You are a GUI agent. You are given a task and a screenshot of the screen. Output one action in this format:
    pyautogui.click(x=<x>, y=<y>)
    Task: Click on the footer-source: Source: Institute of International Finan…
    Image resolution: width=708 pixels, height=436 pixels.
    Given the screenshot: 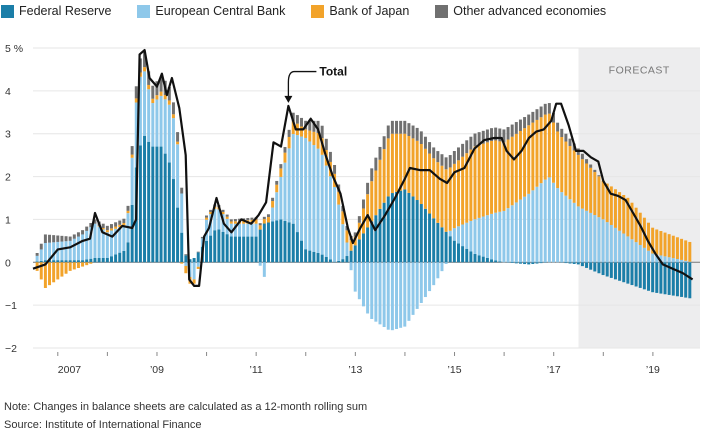 What is the action you would take?
    pyautogui.click(x=103, y=425)
    